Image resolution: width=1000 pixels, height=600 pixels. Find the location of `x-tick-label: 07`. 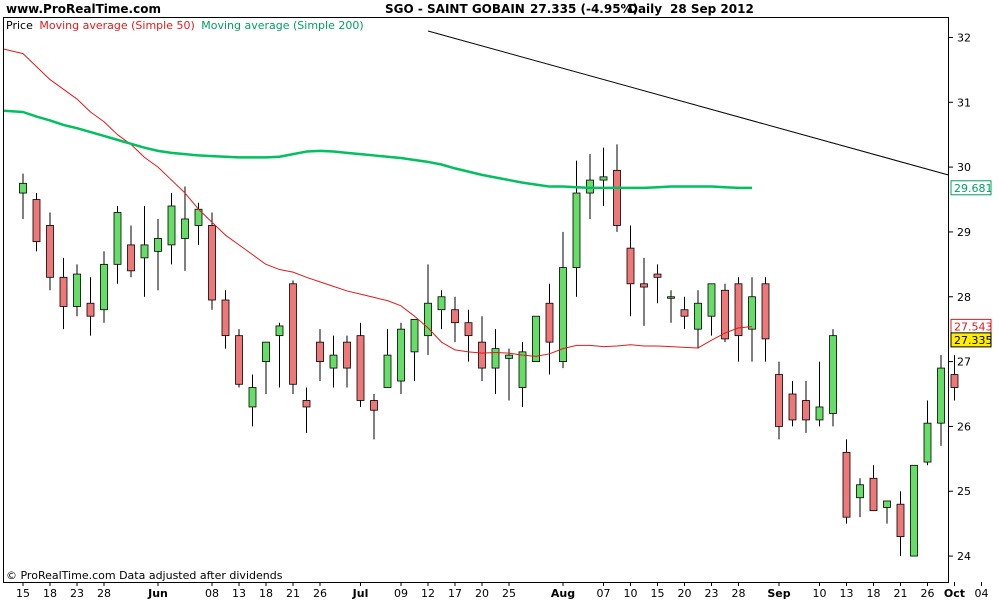

x-tick-label: 07 is located at coordinates (604, 593).